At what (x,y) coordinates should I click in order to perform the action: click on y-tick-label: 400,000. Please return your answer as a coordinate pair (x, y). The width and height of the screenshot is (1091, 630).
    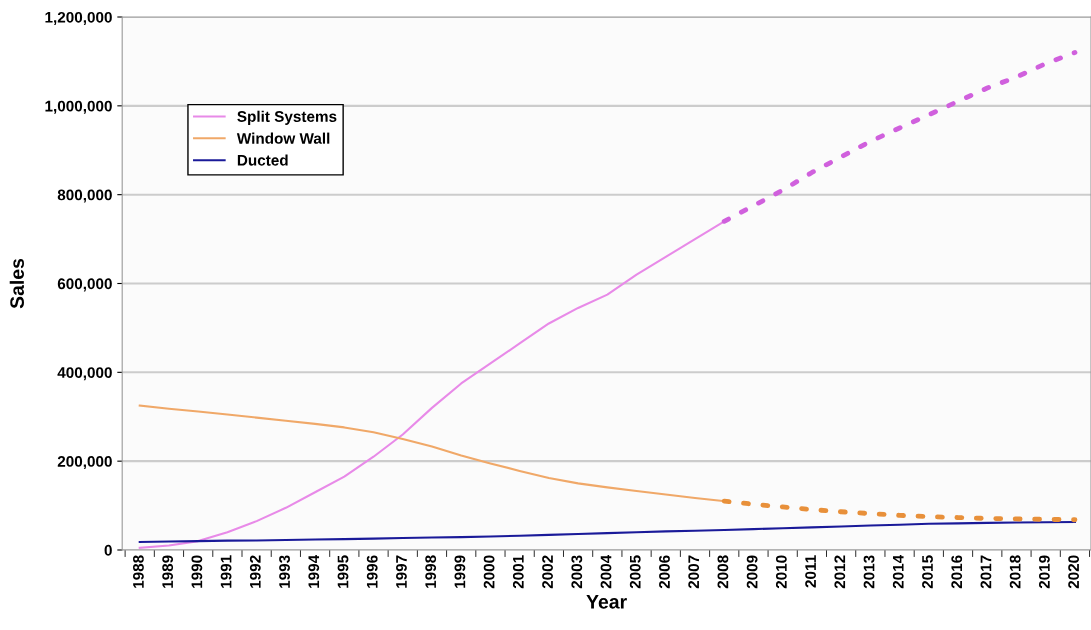
    Looking at the image, I should click on (84, 374).